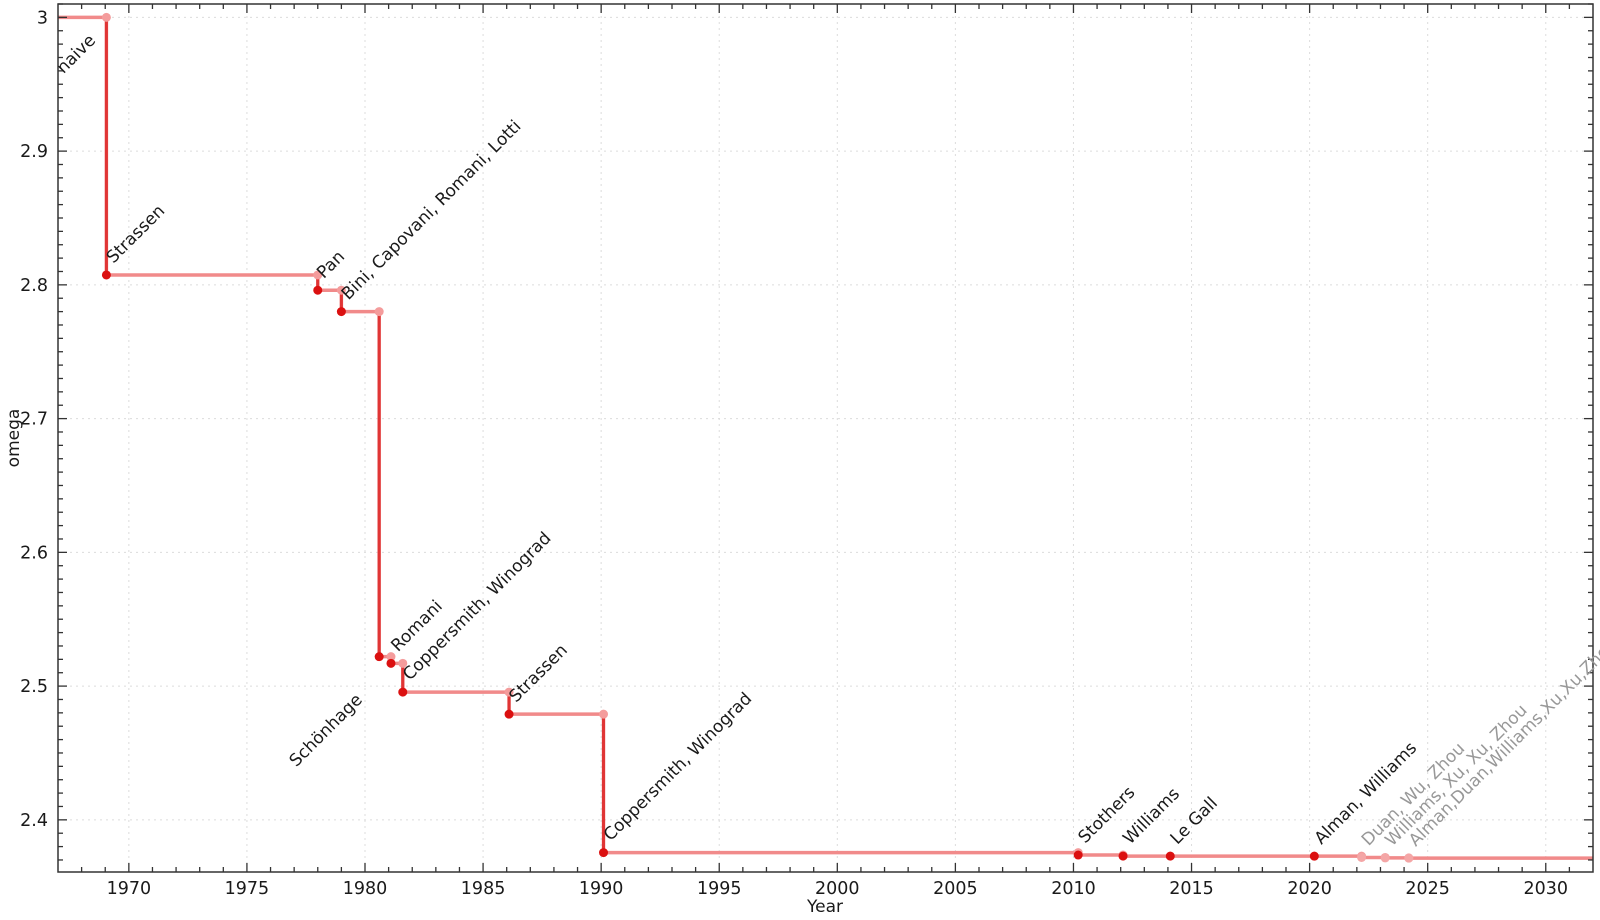 Image resolution: width=1600 pixels, height=920 pixels. I want to click on x-tick-label: 2020, so click(1309, 889).